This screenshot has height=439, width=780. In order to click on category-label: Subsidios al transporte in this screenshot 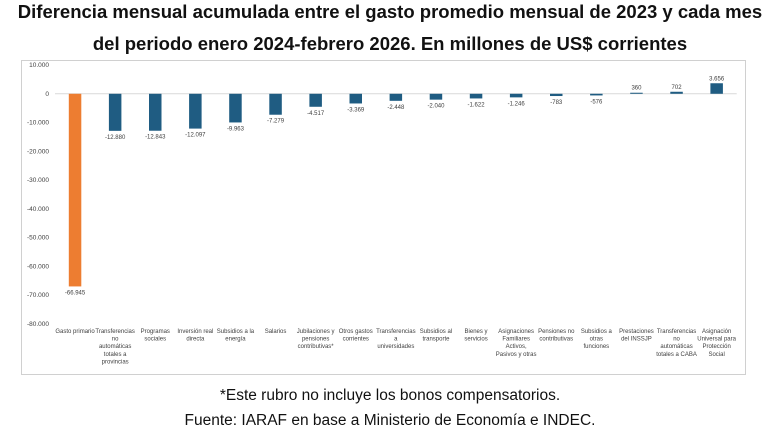, I will do `click(436, 336)`.